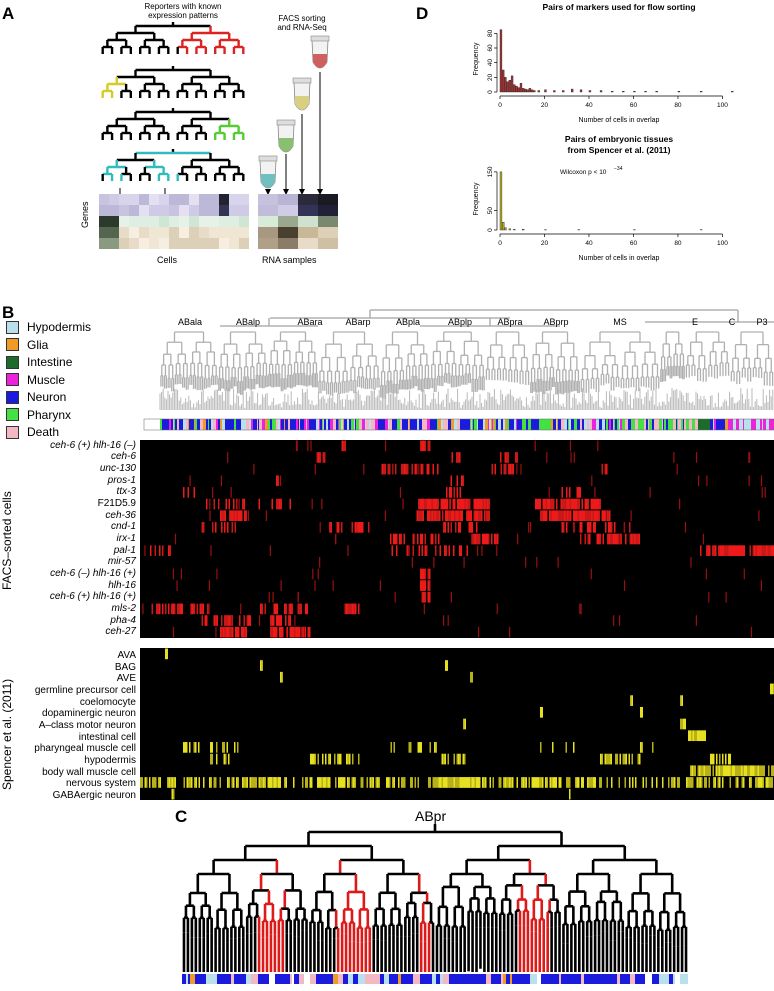 The image size is (774, 991). What do you see at coordinates (722, 105) in the screenshot?
I see `x-tick-label: 100` at bounding box center [722, 105].